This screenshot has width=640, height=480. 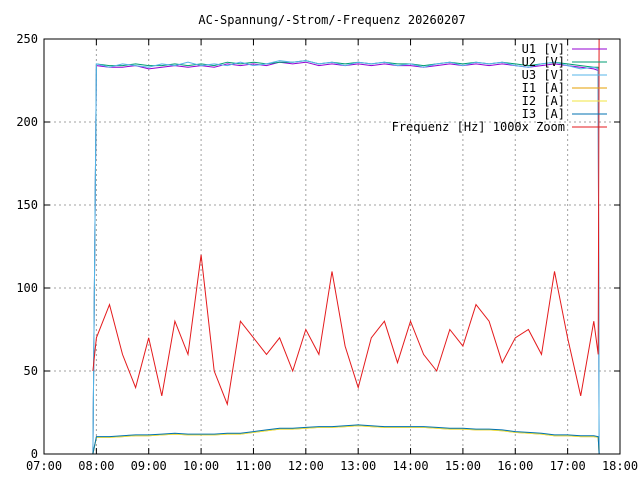 I want to click on y-tick-label: 100, so click(x=27, y=288).